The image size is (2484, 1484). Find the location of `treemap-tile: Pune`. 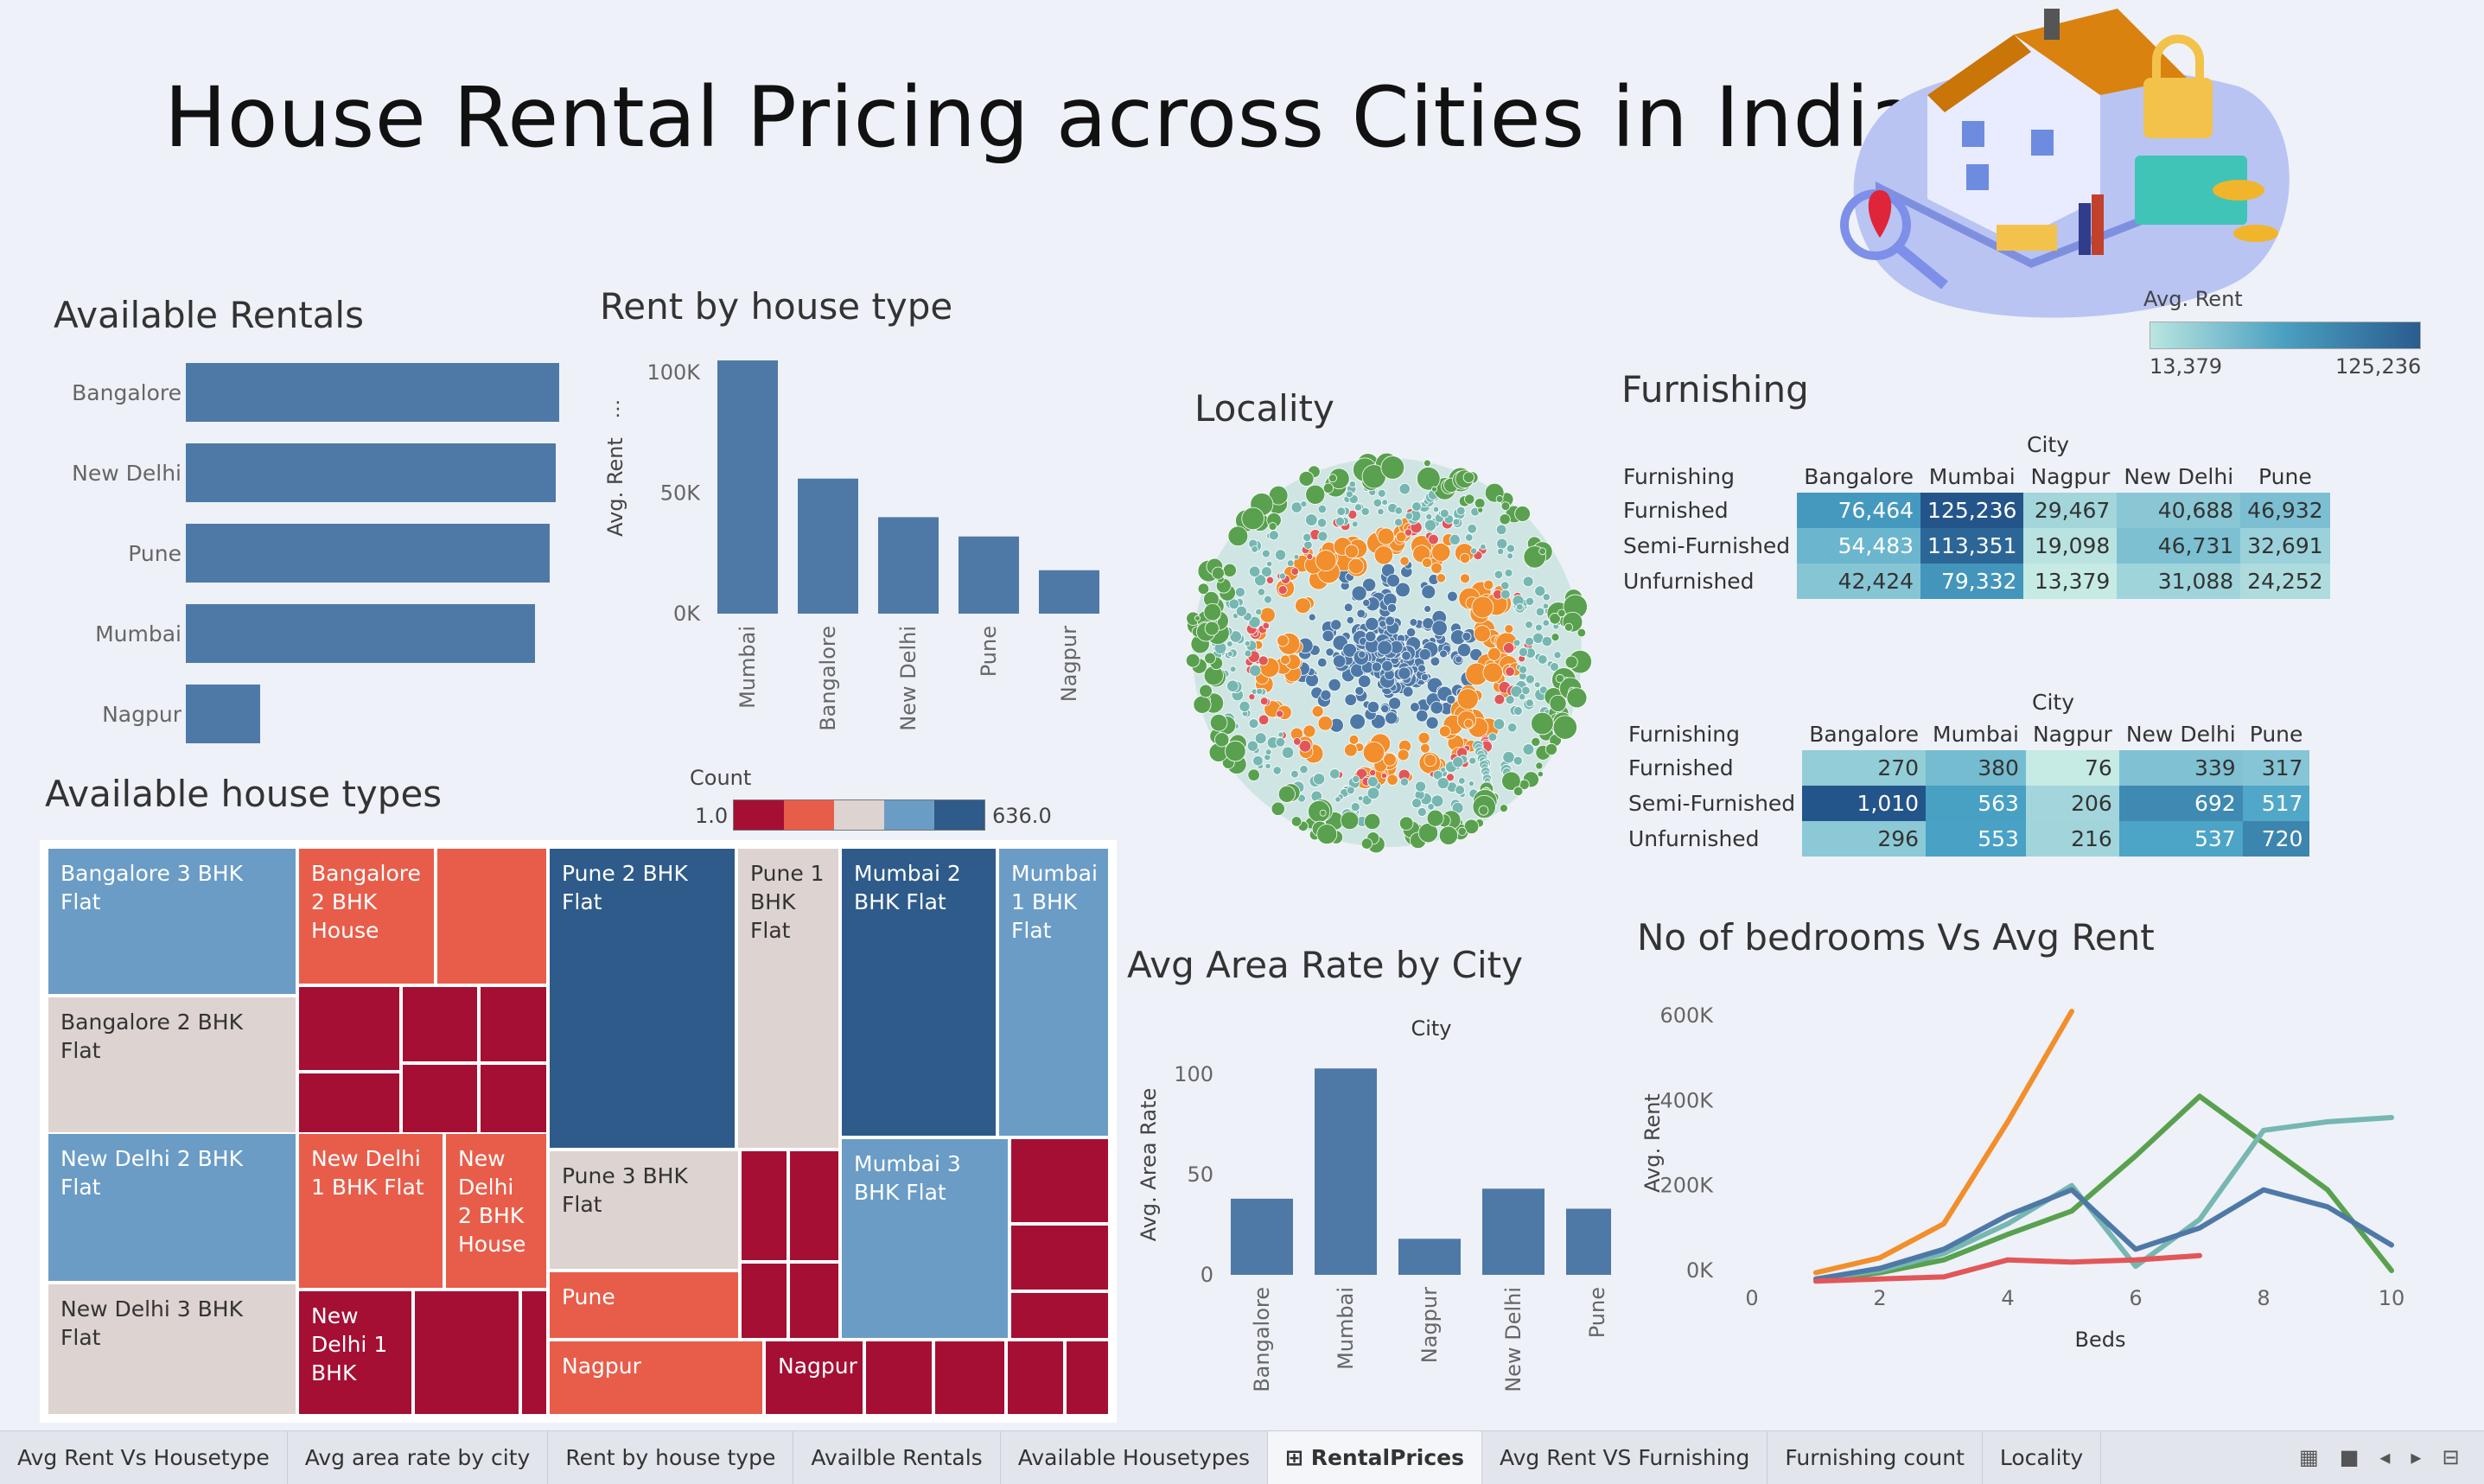

treemap-tile: Pune is located at coordinates (644, 1305).